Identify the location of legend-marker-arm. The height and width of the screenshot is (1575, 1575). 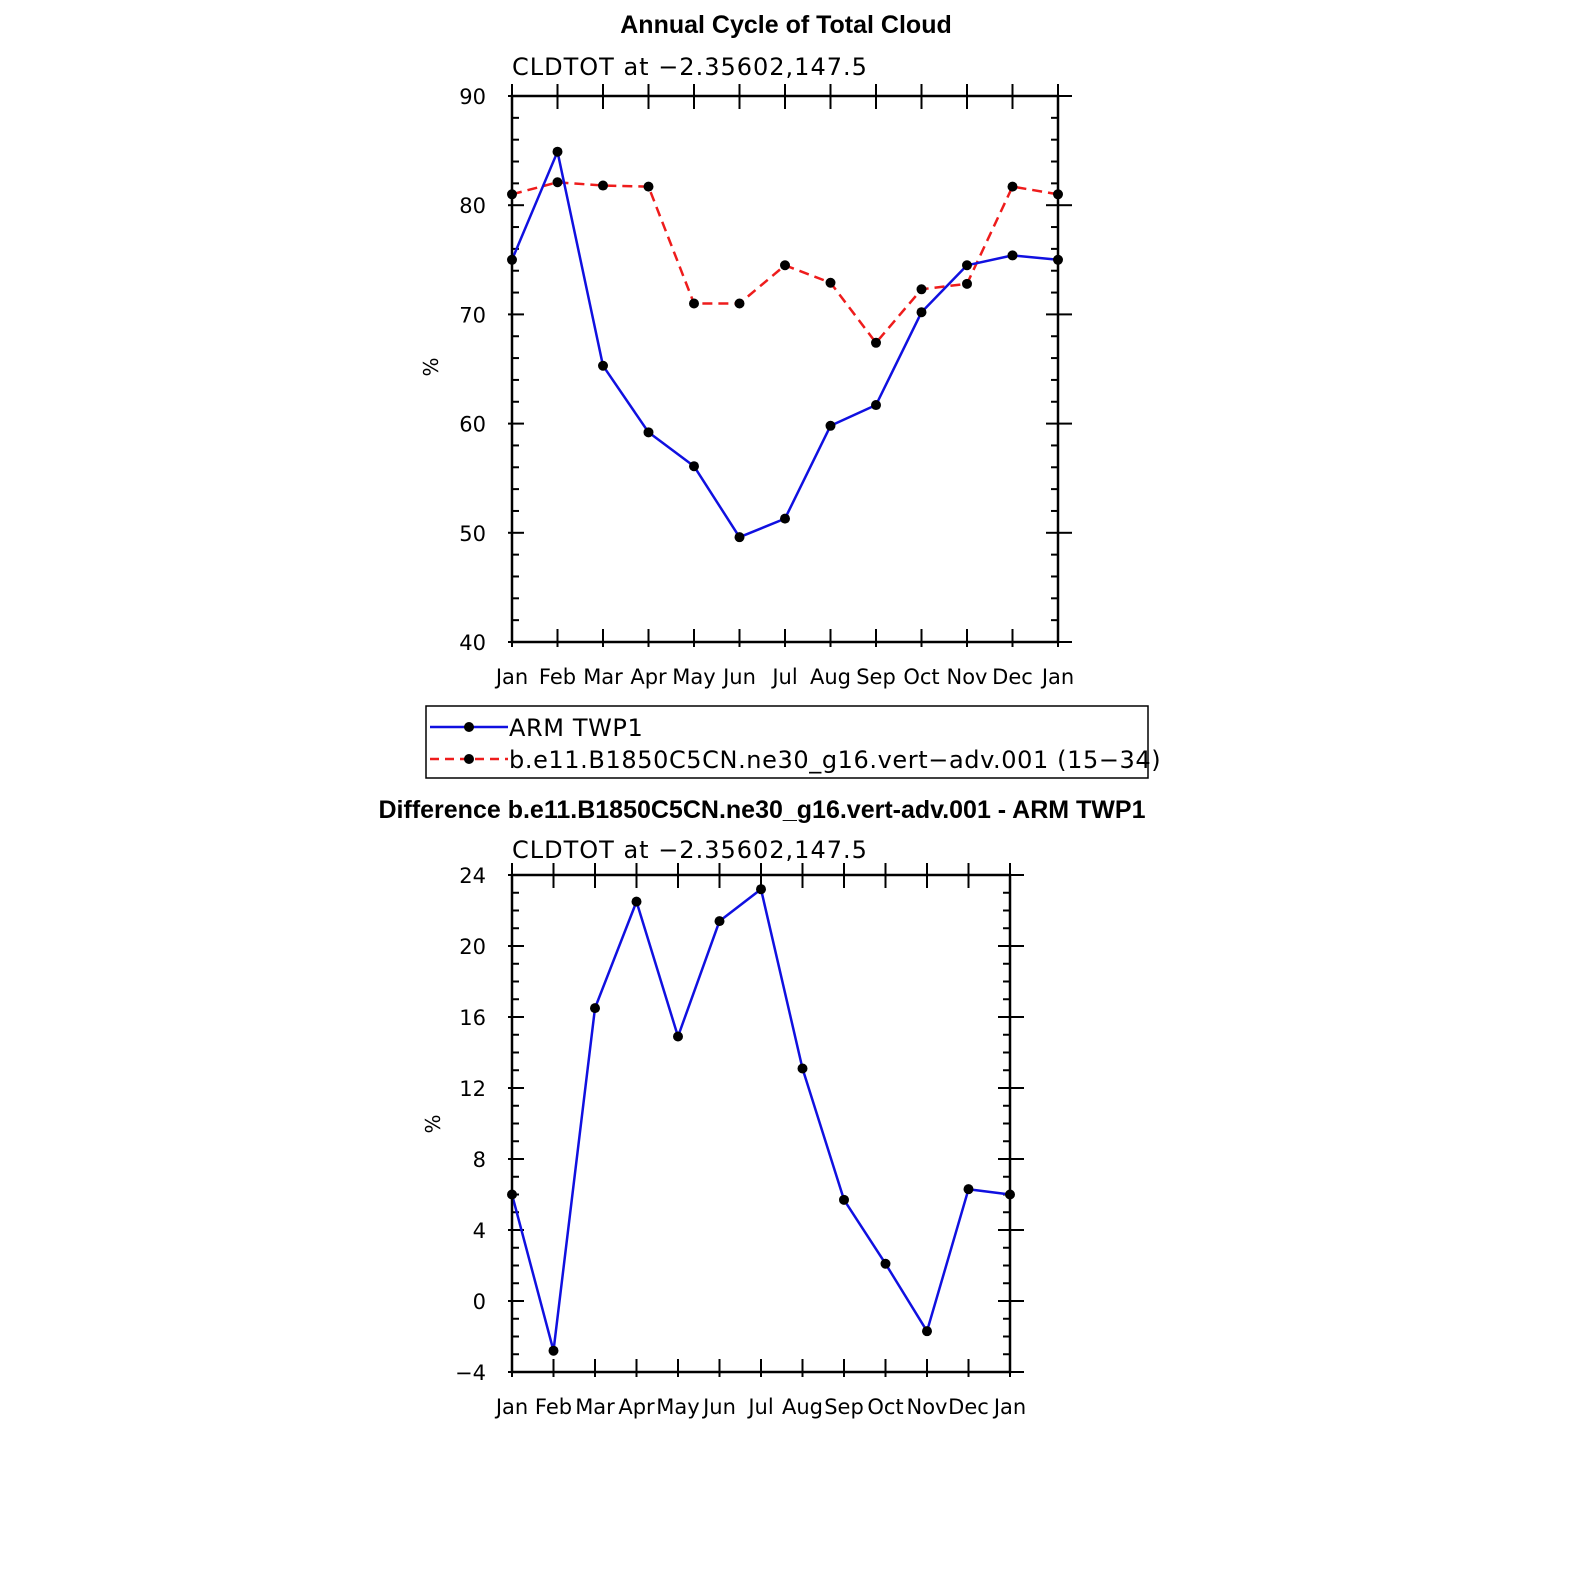
(469, 727).